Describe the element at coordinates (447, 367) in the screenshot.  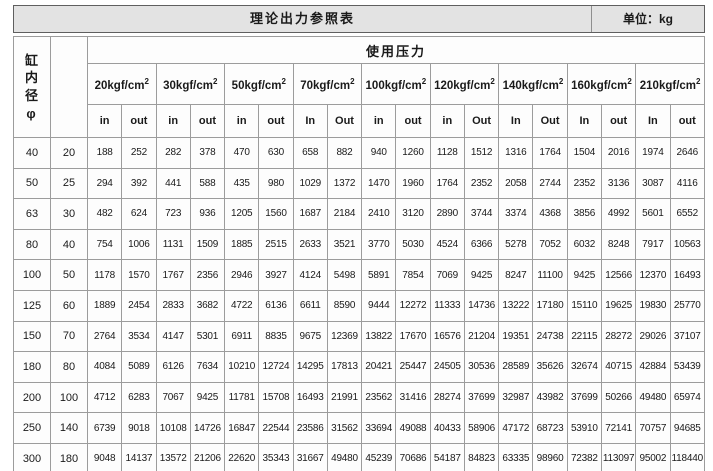
I see `value-cell: 24505` at that location.